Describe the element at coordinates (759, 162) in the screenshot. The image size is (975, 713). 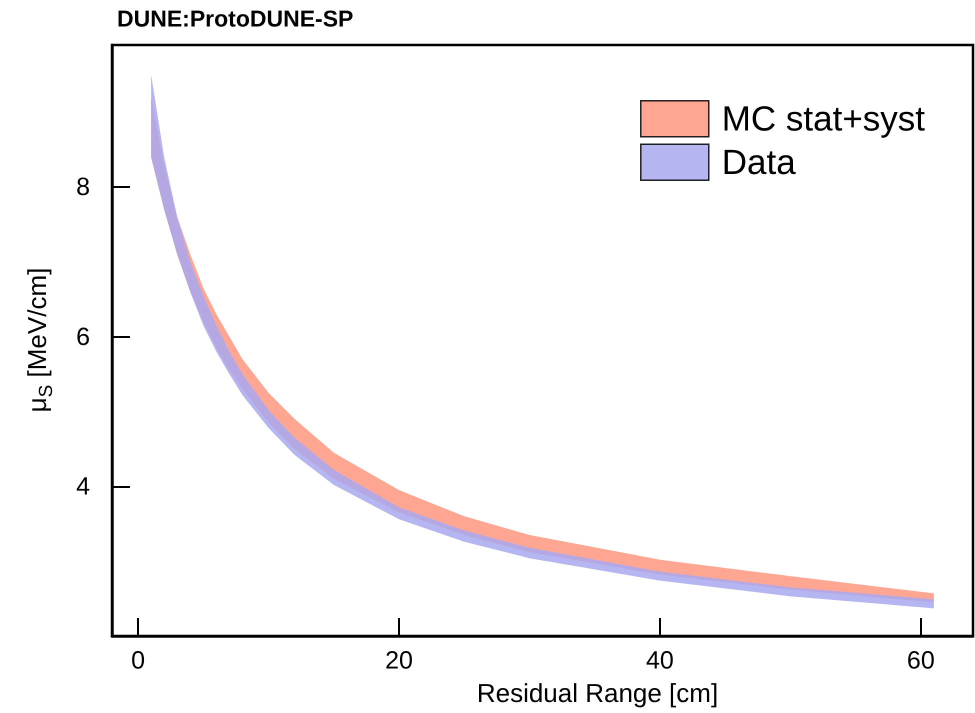
I see `legend-label: Data` at that location.